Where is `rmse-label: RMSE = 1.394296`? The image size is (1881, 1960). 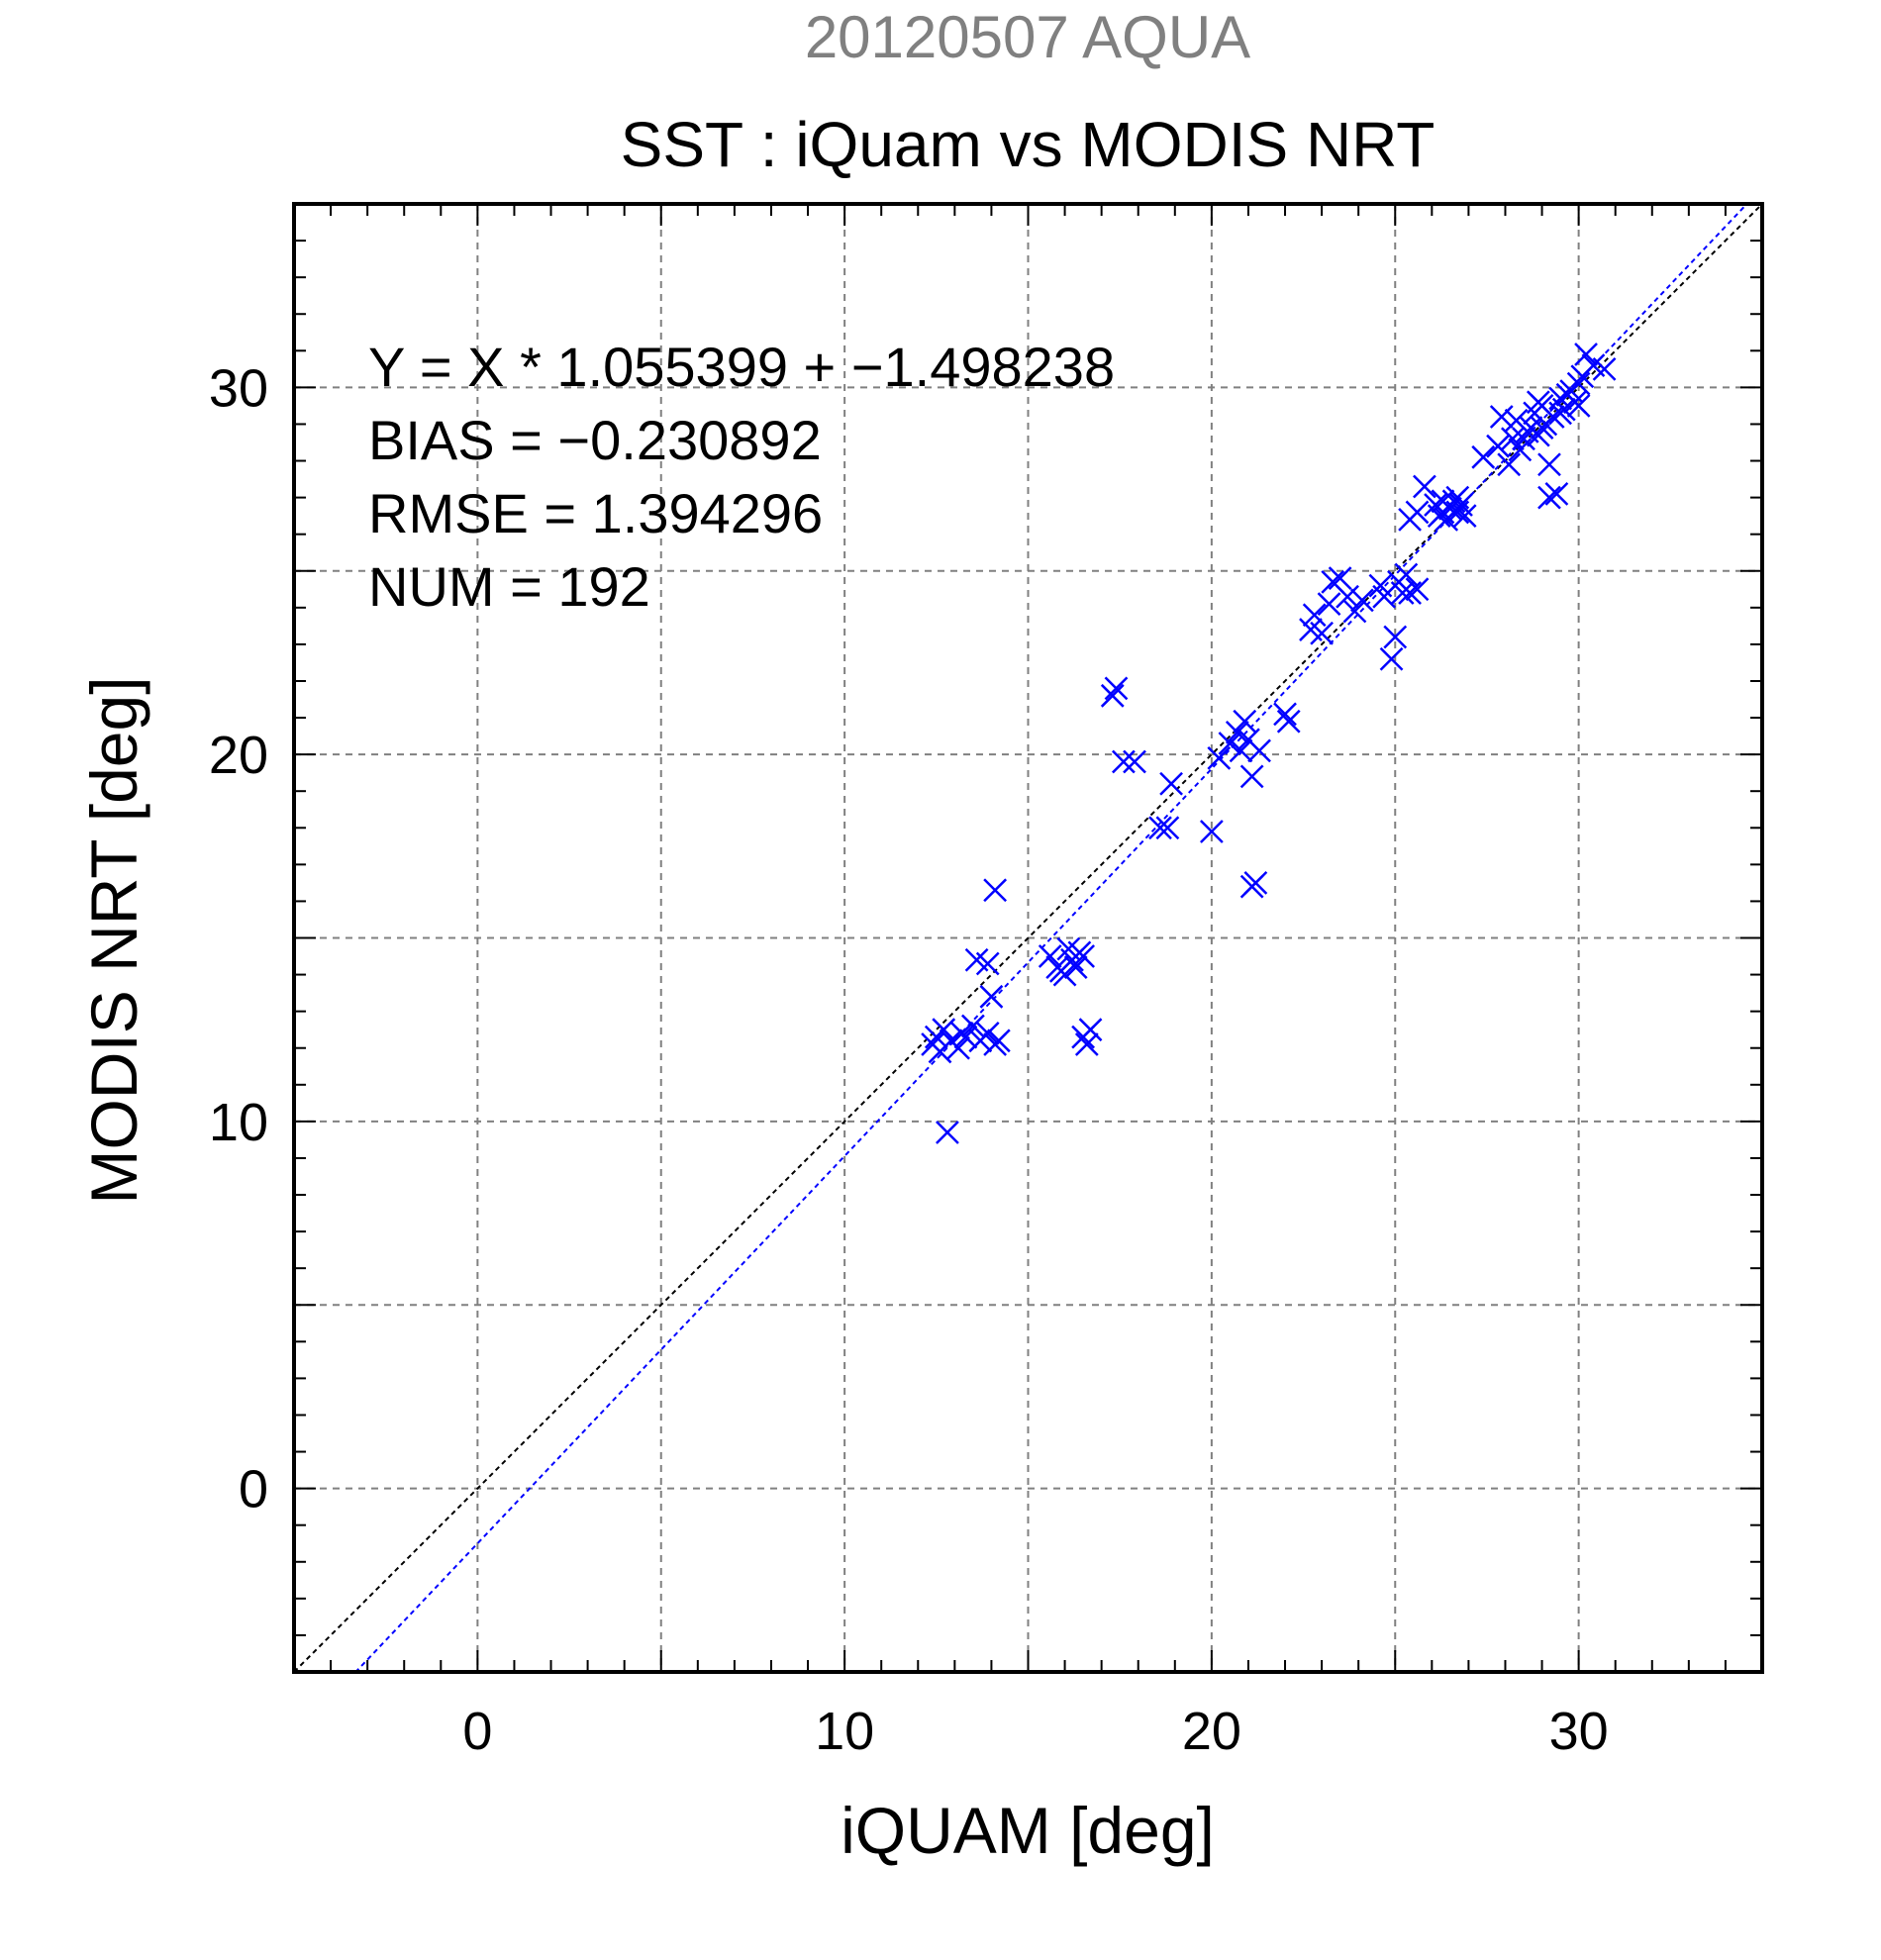
rmse-label: RMSE = 1.394296 is located at coordinates (595, 513).